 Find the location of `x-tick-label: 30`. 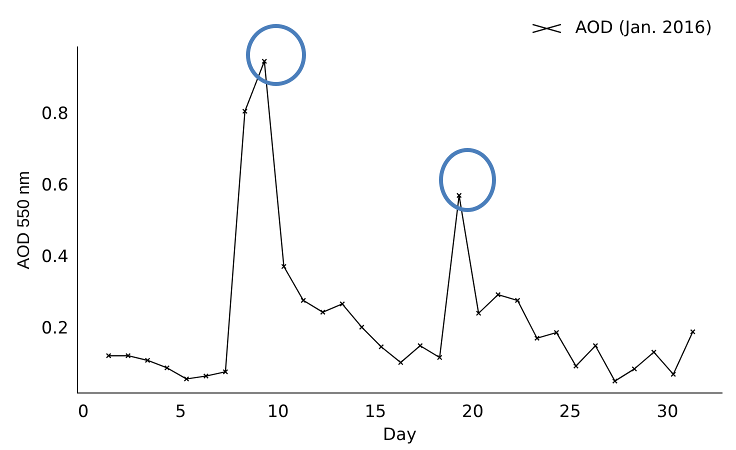

x-tick-label: 30 is located at coordinates (667, 412).